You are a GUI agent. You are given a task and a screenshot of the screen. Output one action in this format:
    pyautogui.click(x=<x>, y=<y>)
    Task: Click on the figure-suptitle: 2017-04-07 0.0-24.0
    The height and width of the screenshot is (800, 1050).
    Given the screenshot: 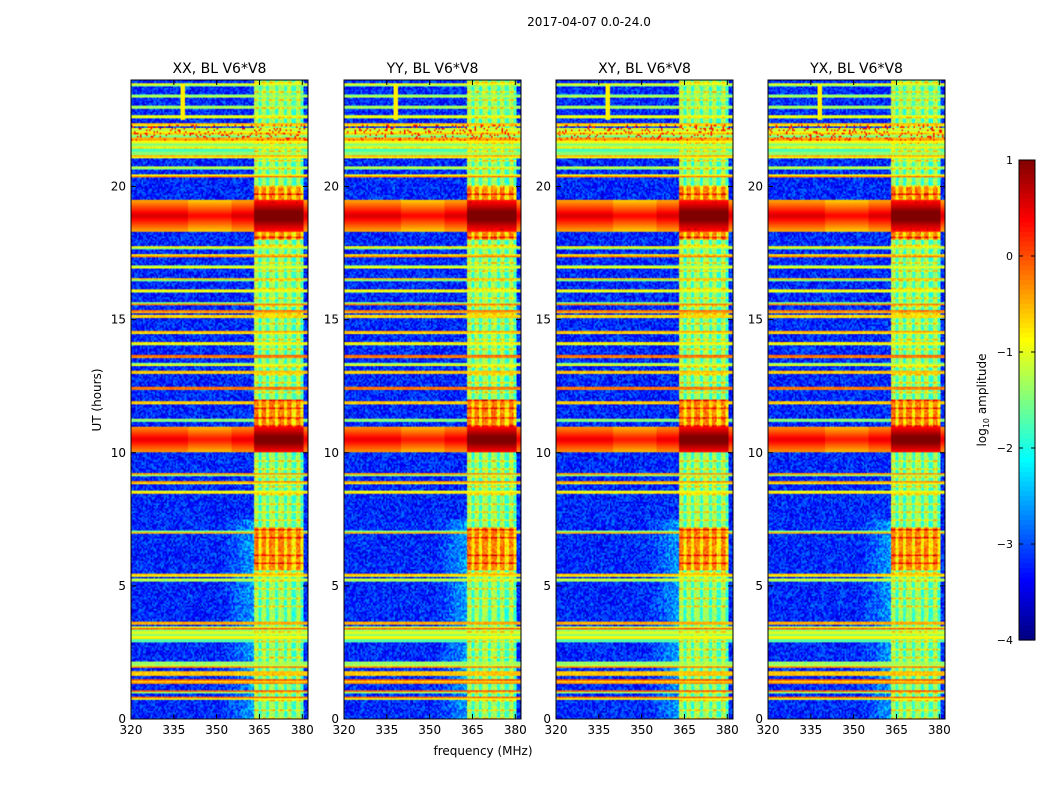 What is the action you would take?
    pyautogui.click(x=589, y=22)
    